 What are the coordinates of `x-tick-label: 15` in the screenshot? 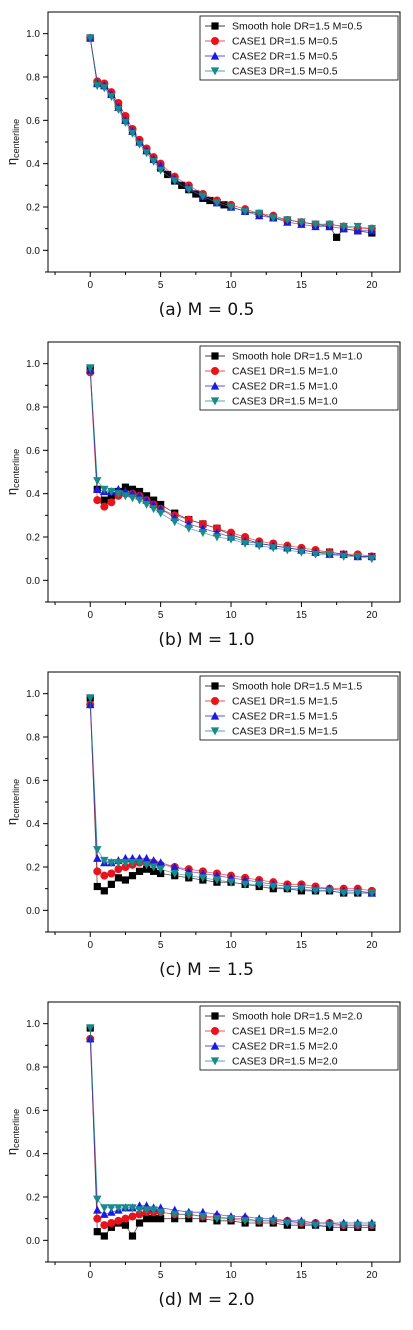 It's located at (302, 945).